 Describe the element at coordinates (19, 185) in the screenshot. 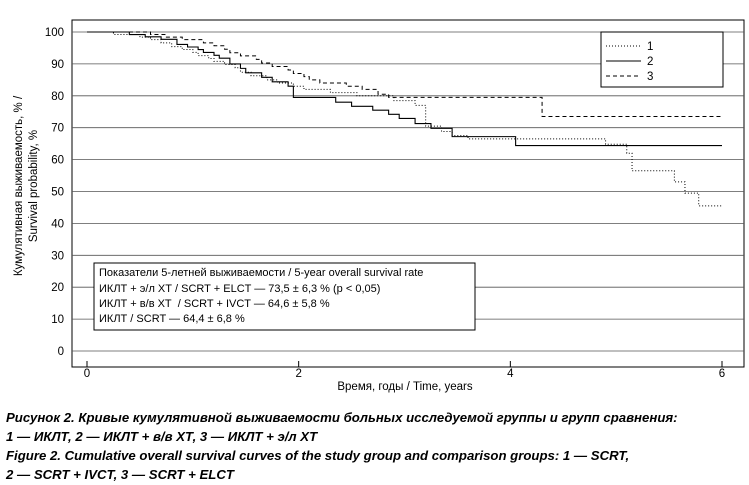

I see `y-axis-label-line1: Кумулятивная выживаемость, % /` at that location.